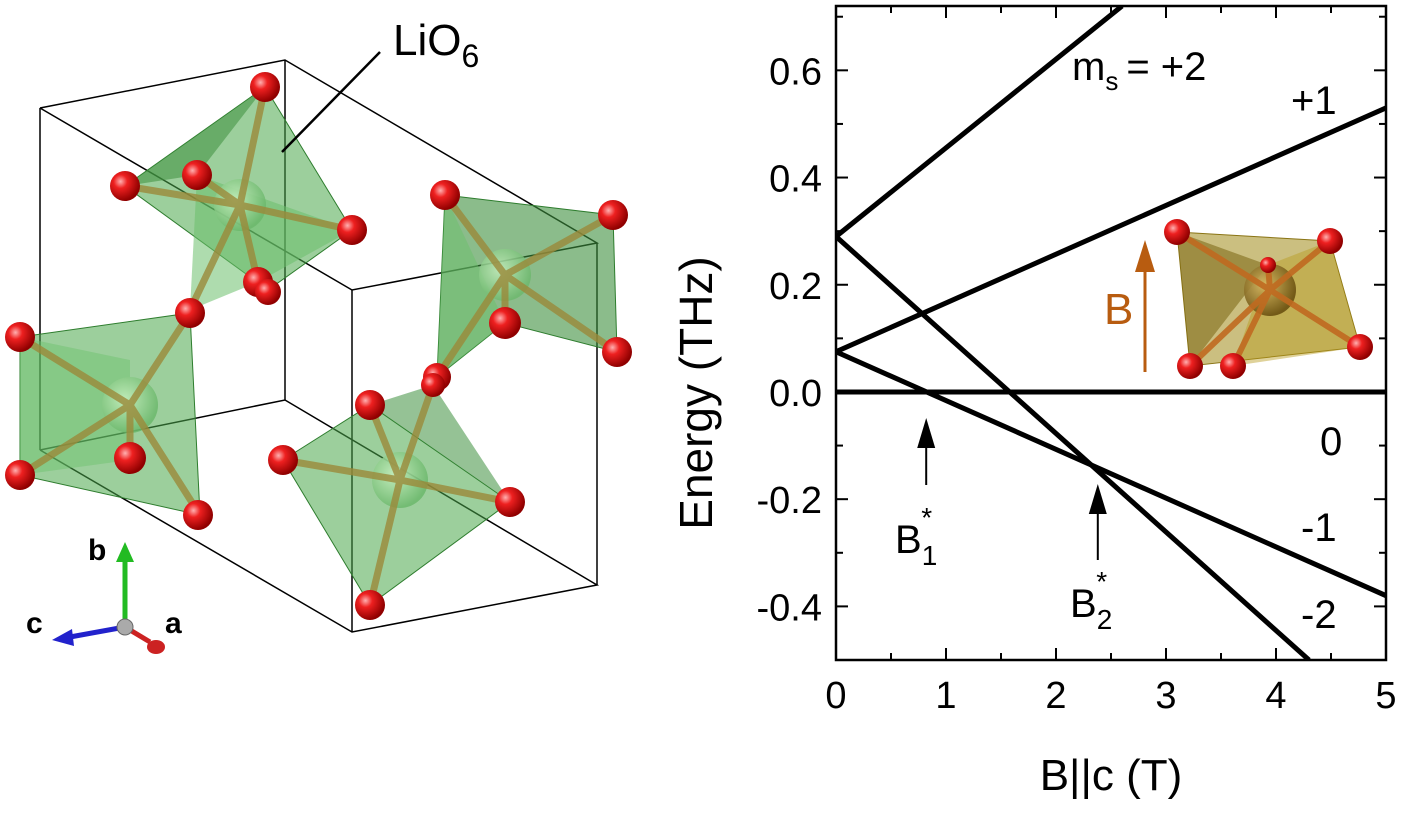  What do you see at coordinates (1012, 489) in the screenshot?
I see `crossing-annotations` at bounding box center [1012, 489].